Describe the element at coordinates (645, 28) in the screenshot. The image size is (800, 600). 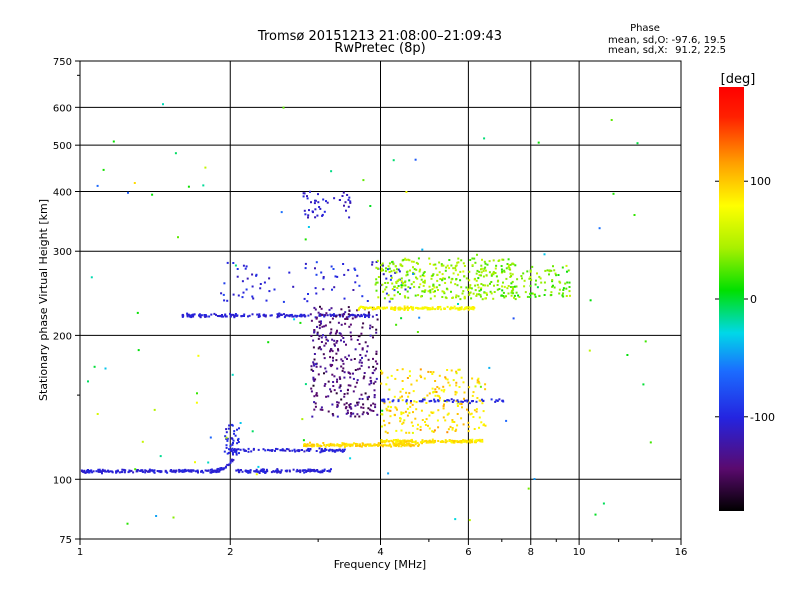
I see `phase-heading: Phase` at that location.